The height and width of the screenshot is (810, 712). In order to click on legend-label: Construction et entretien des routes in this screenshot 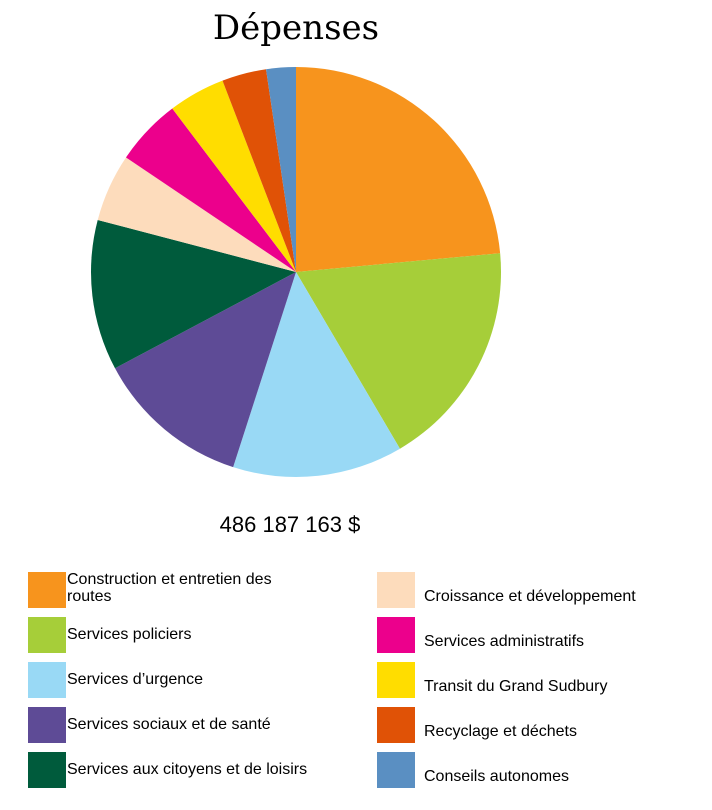, I will do `click(169, 588)`.